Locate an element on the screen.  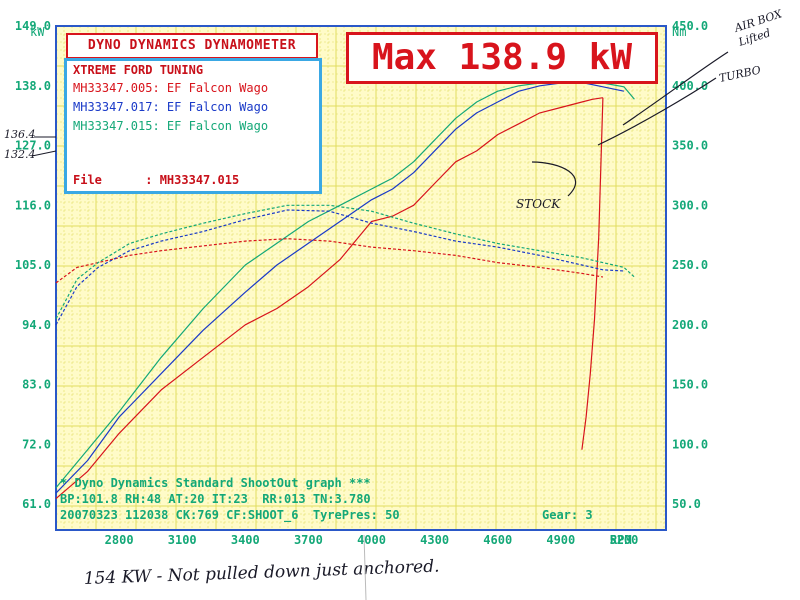
x-tick-label: 4000 is located at coordinates (371, 540).